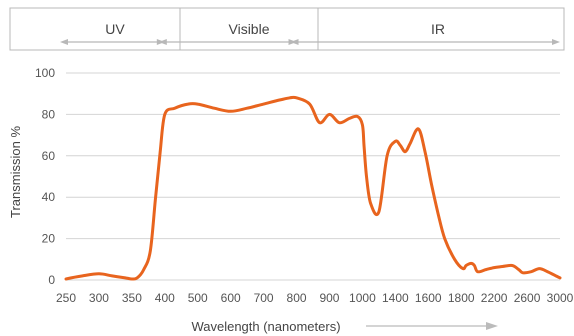 Image resolution: width=574 pixels, height=336 pixels. What do you see at coordinates (165, 298) in the screenshot?
I see `x-tick-label: 400` at bounding box center [165, 298].